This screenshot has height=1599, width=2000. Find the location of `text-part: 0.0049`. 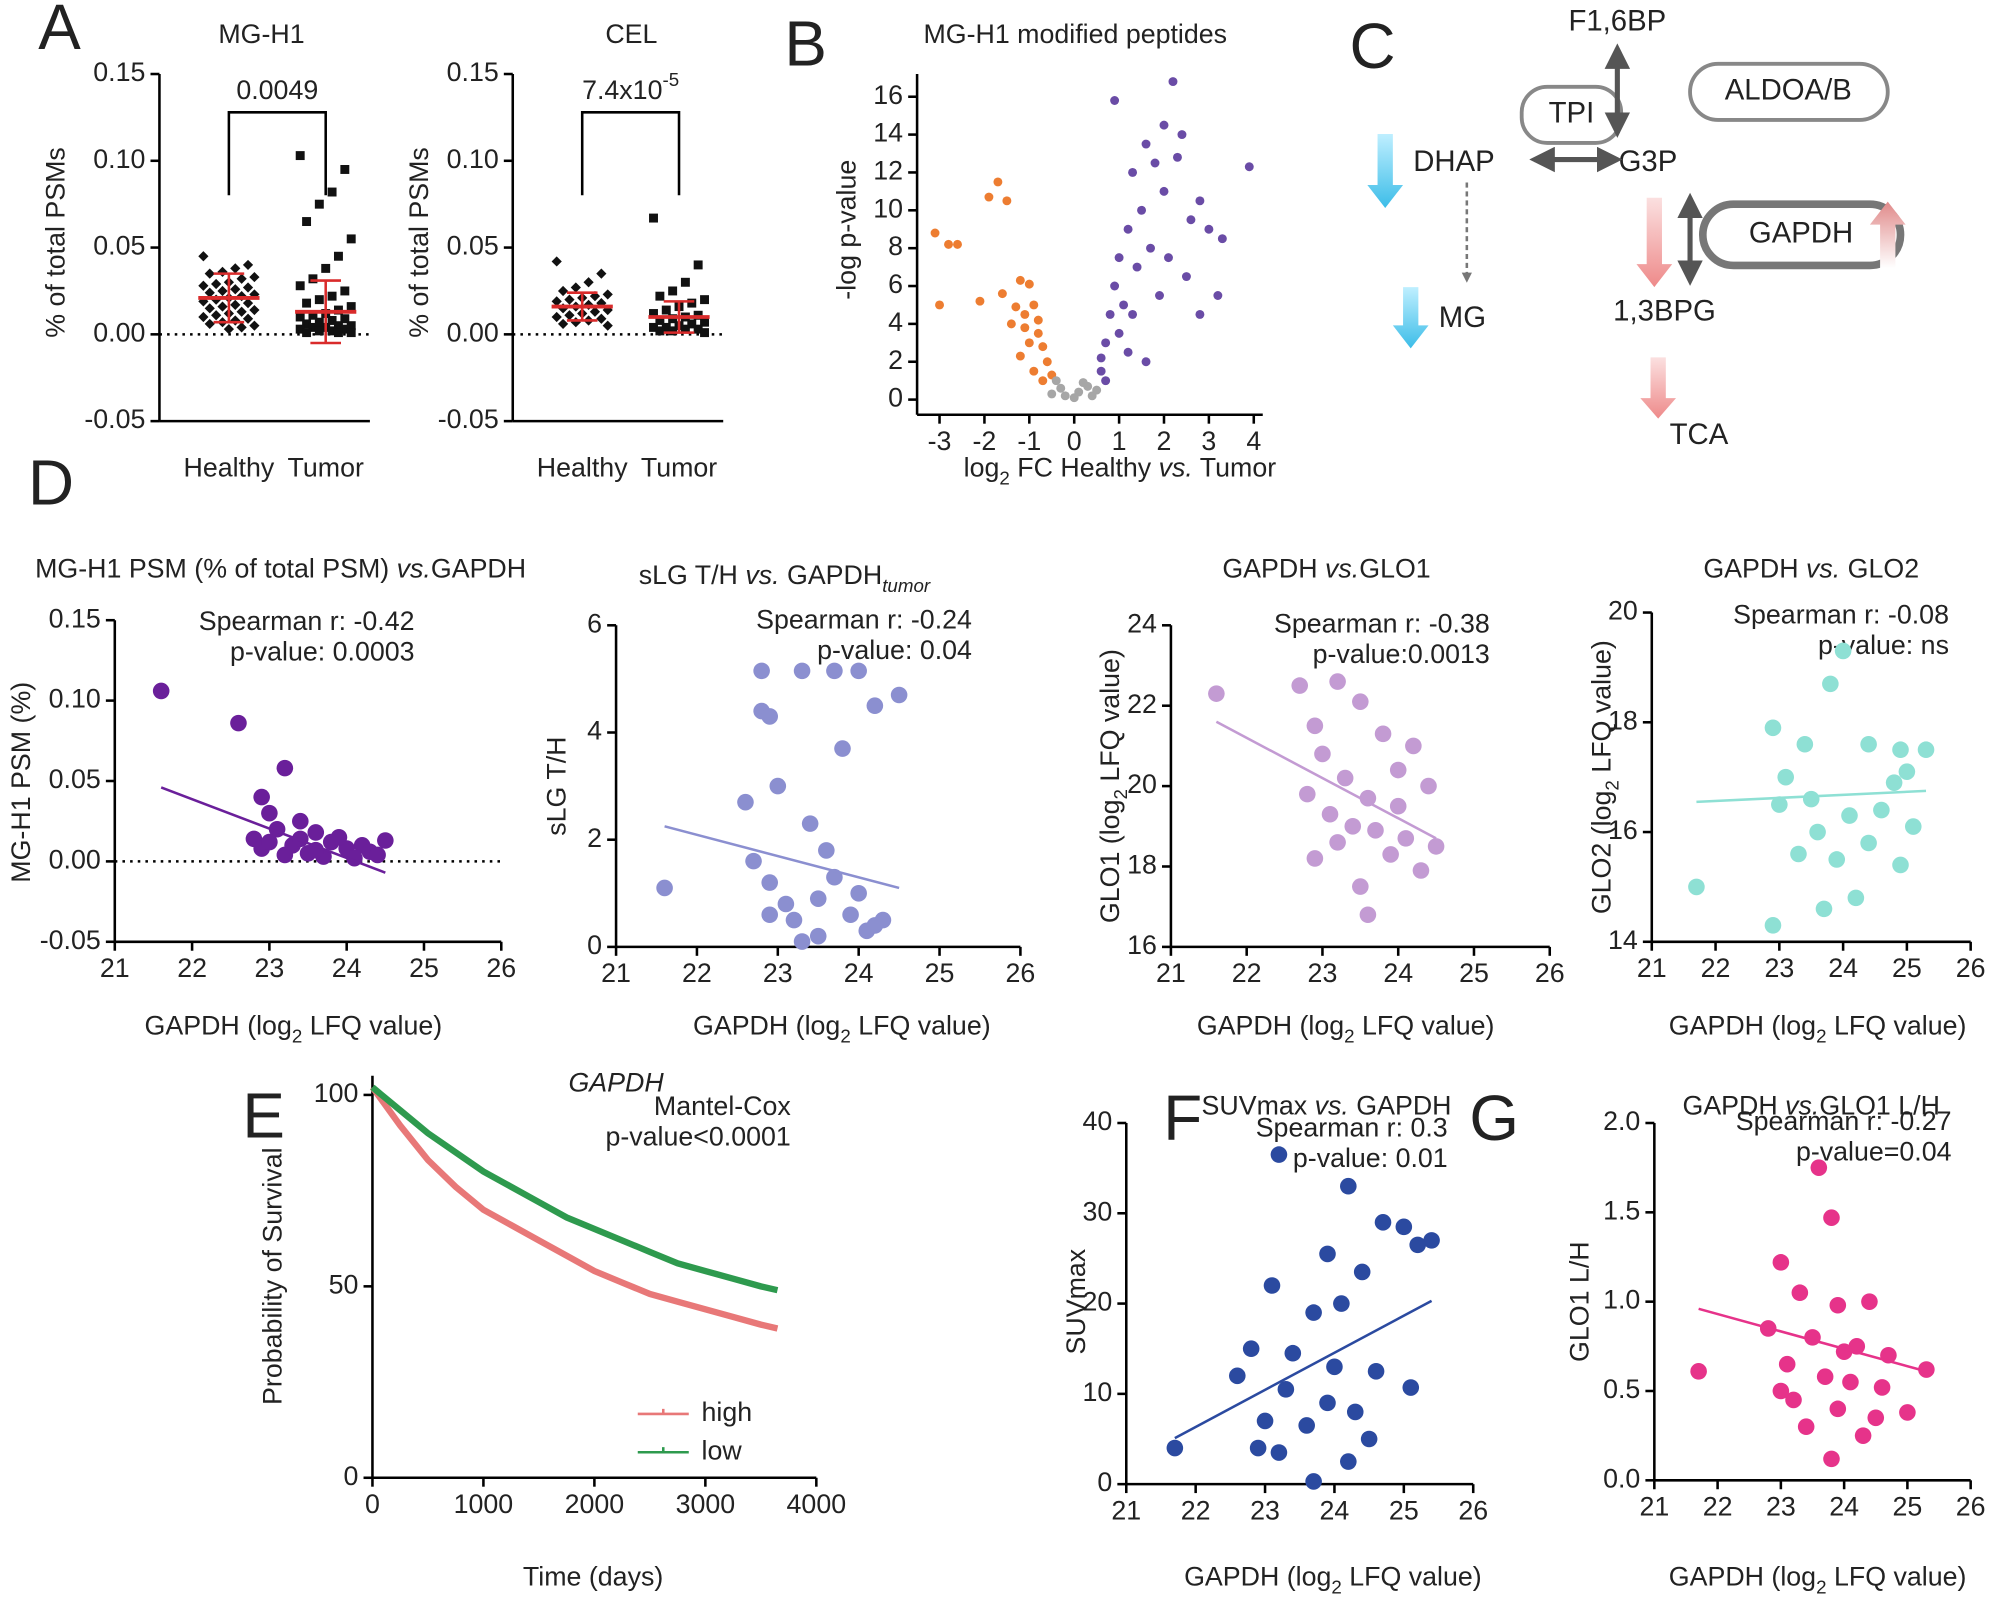

text-part: 0.0049 is located at coordinates (277, 90).